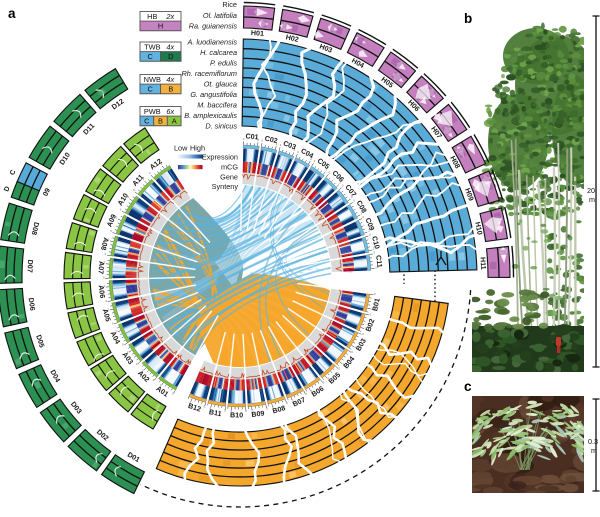 This screenshot has height=517, width=600. What do you see at coordinates (468, 18) in the screenshot?
I see `svg-text: b` at bounding box center [468, 18].